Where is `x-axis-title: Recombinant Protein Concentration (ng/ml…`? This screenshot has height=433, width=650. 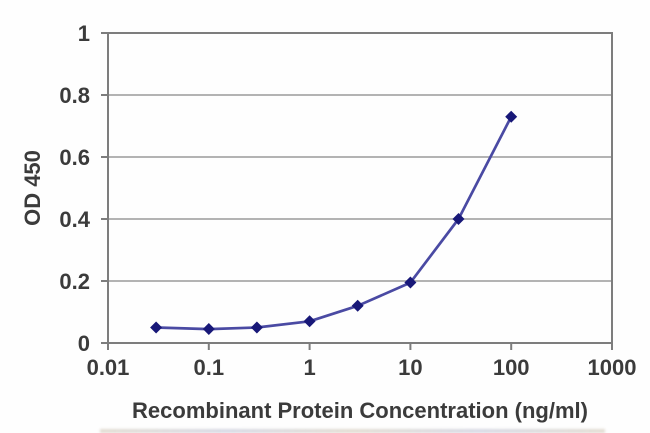
x-axis-title: Recombinant Protein Concentration (ng/ml… is located at coordinates (360, 410).